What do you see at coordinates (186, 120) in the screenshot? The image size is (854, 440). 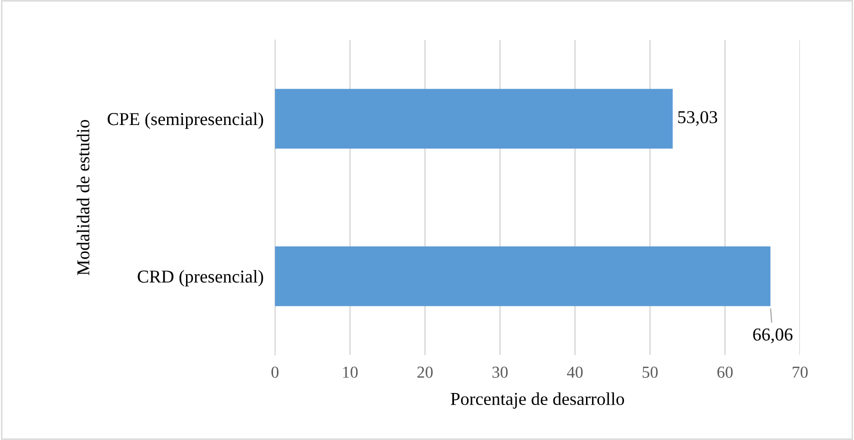 I see `y-tick-label: CPE (semipresencial)` at bounding box center [186, 120].